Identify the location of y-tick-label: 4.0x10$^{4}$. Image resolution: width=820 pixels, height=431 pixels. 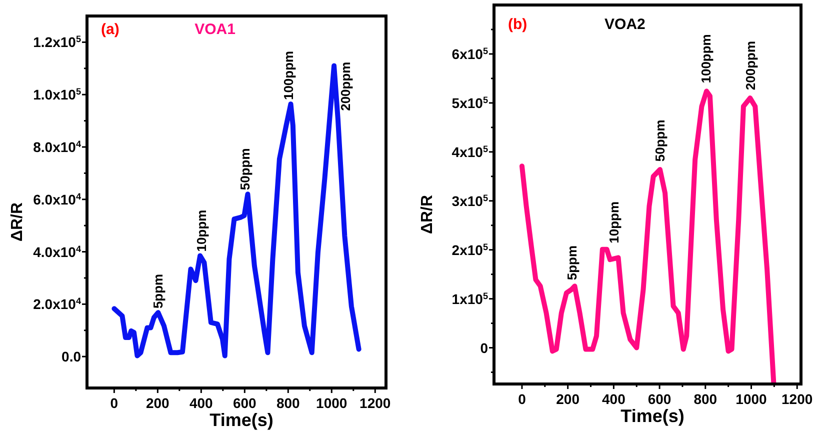
(57, 252).